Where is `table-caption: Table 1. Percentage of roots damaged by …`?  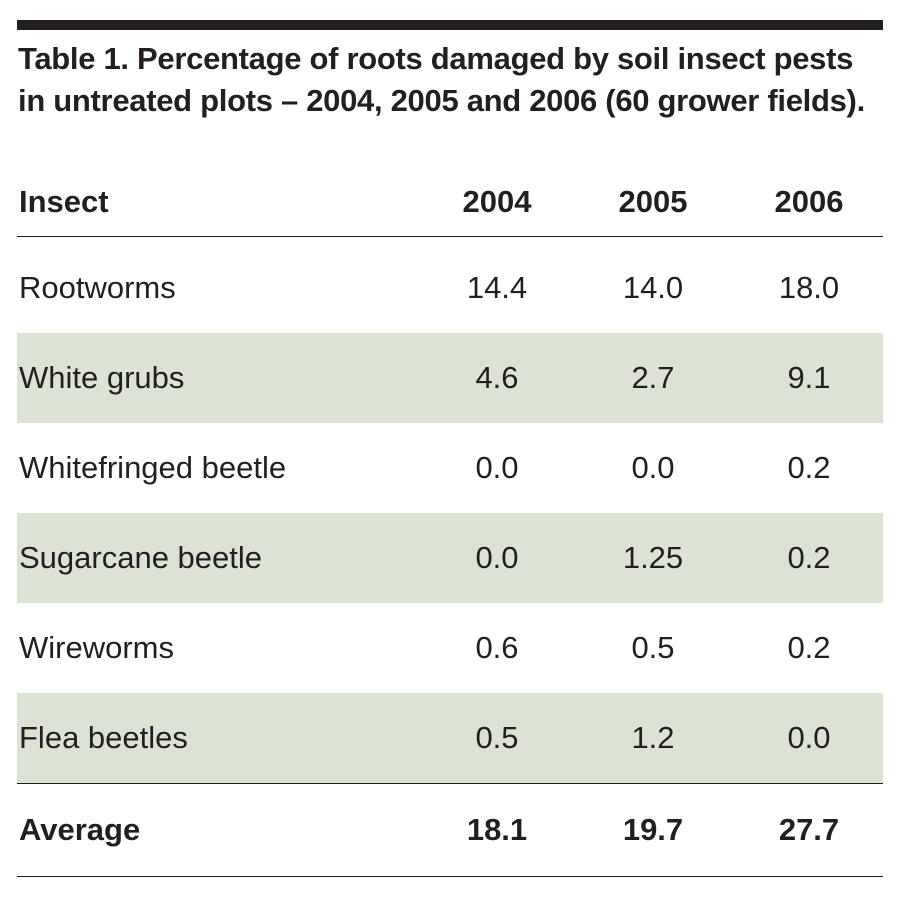
table-caption: Table 1. Percentage of roots damaged by … is located at coordinates (441, 79).